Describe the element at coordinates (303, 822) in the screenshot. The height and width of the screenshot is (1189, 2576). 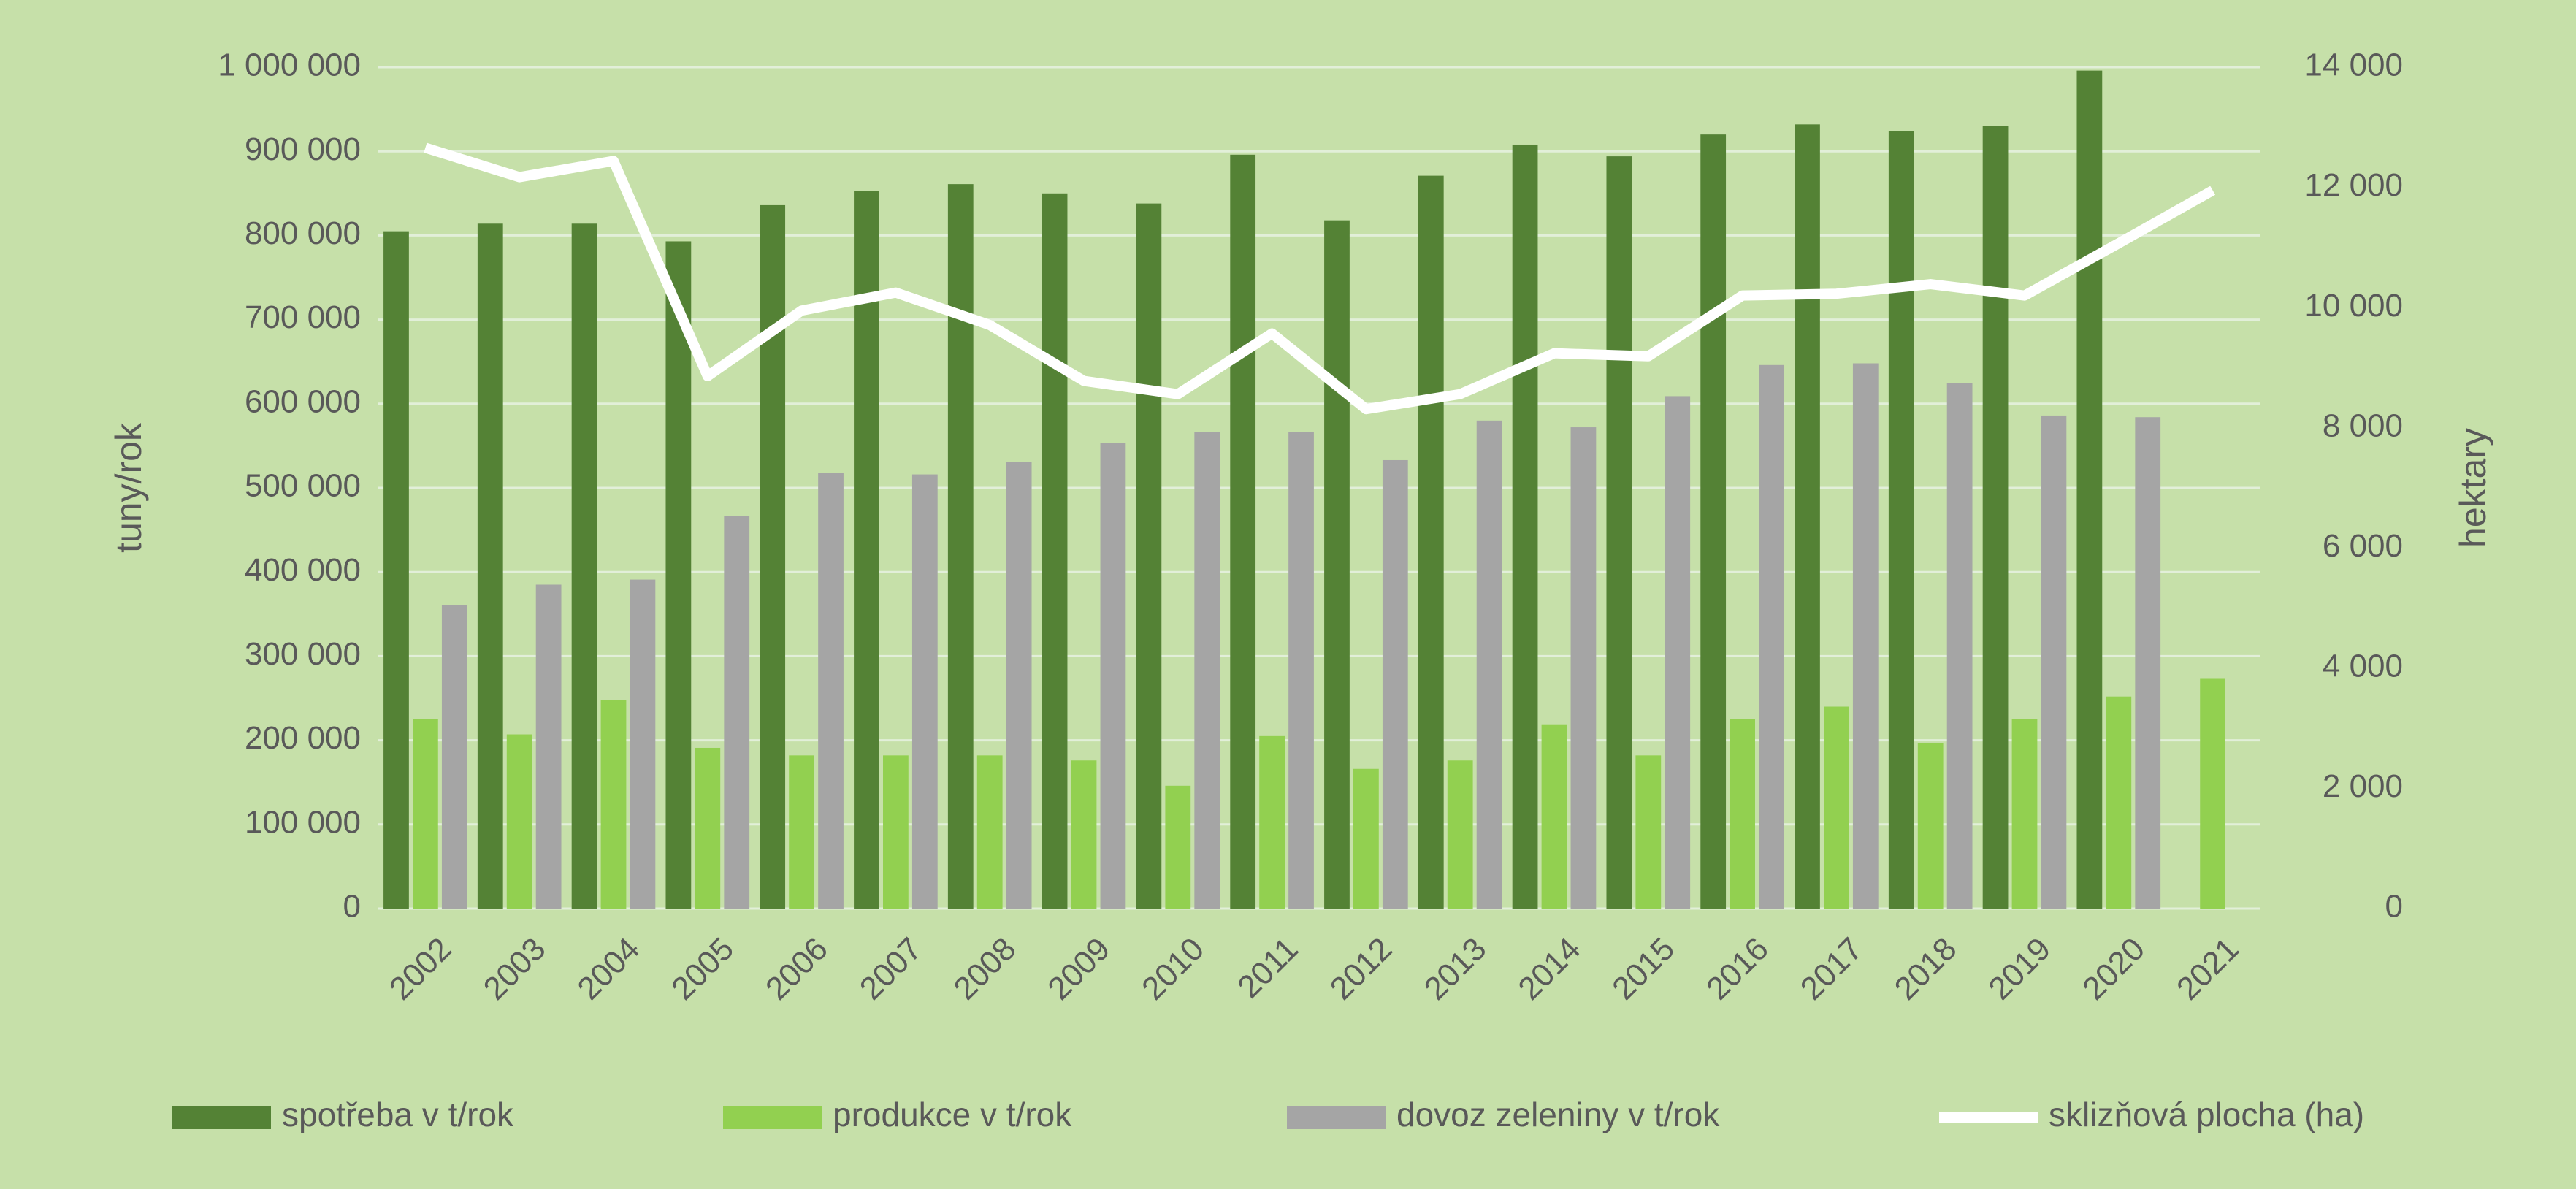
I see `y-tick-label: 100 000` at that location.